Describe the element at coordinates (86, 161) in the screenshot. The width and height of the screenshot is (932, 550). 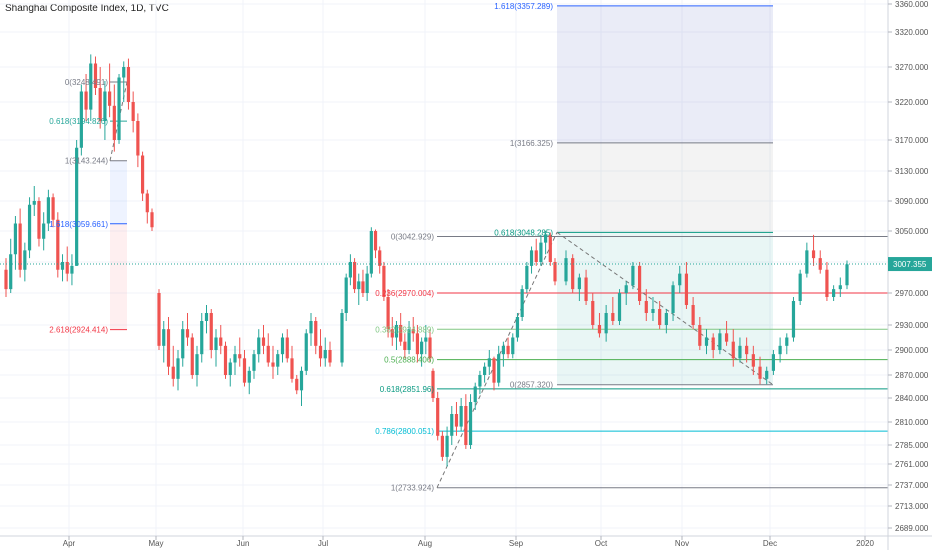
I see `fib-label: 1(3143.244)` at that location.